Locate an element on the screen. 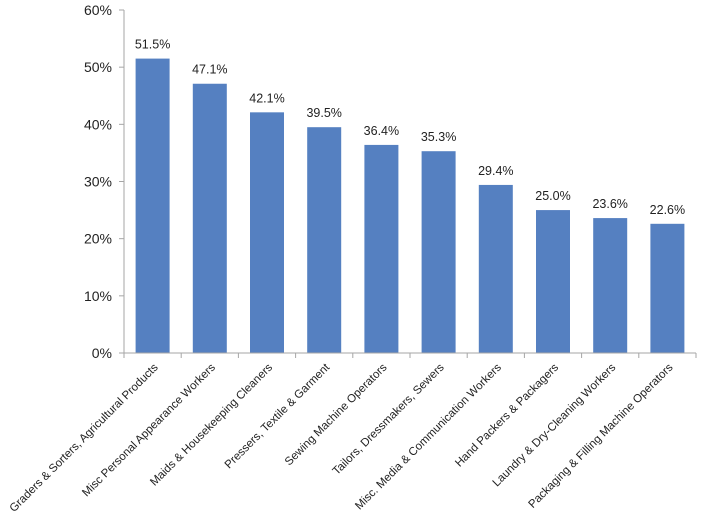  data-label: 23.6% is located at coordinates (609, 204).